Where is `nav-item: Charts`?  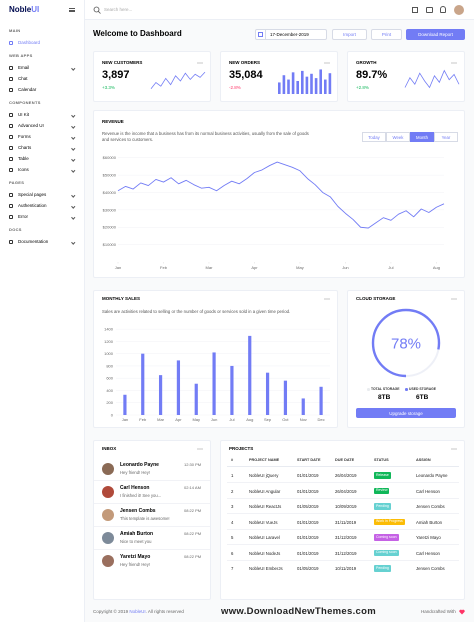
nav-item: Charts is located at coordinates (42, 148).